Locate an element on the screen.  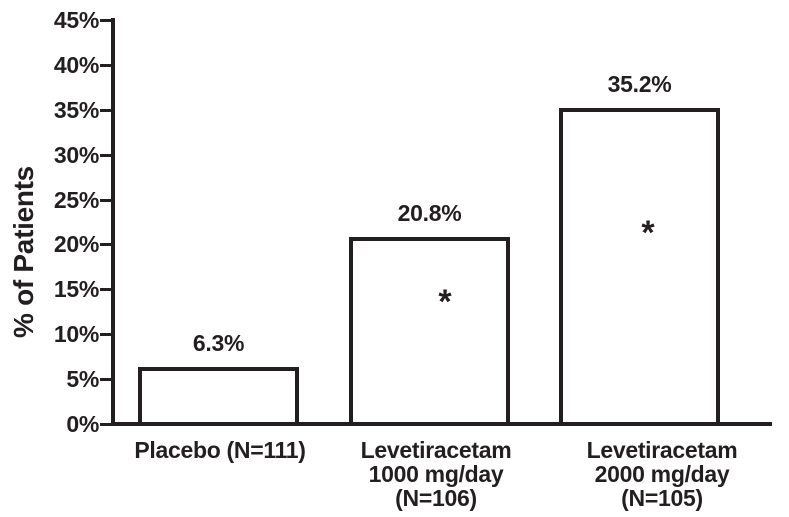
y-tick-label: 15% is located at coordinates (76, 289).